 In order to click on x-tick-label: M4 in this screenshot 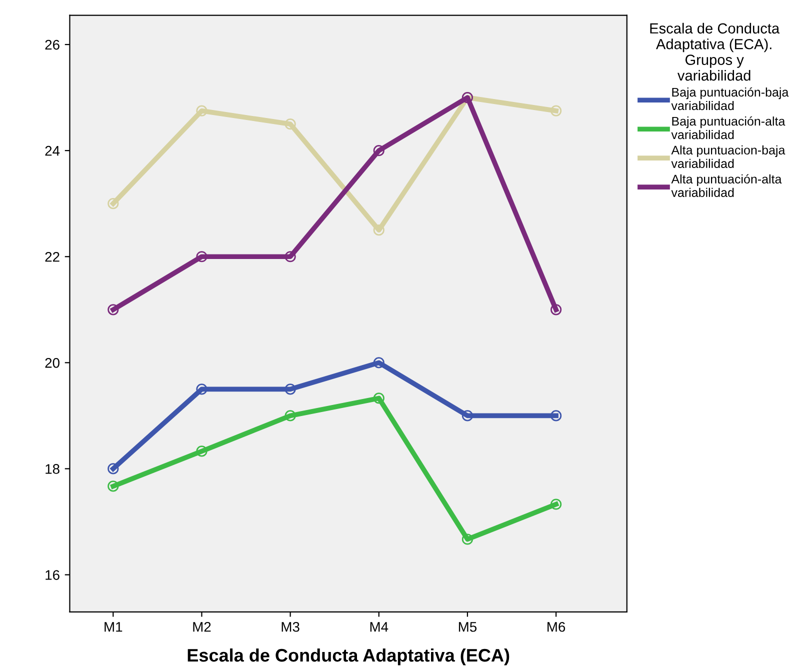, I will do `click(379, 627)`.